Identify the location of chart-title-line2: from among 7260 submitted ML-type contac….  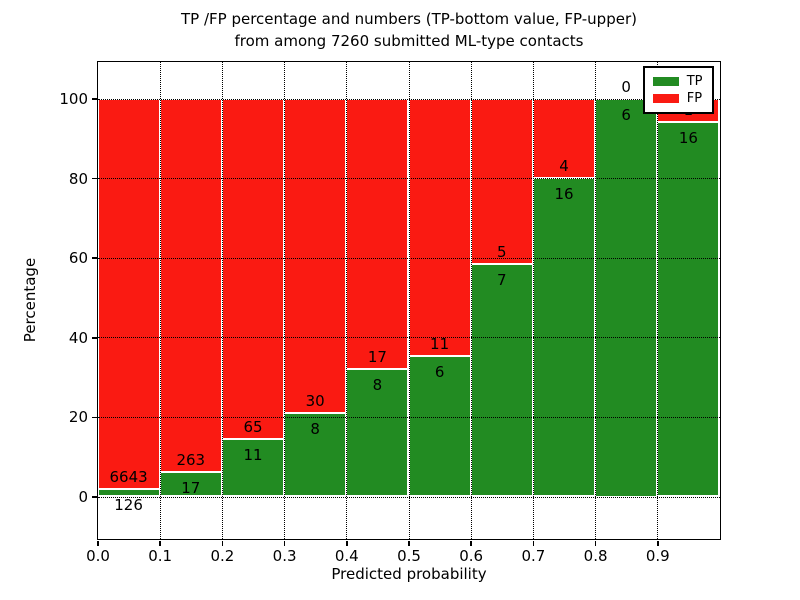
(409, 41).